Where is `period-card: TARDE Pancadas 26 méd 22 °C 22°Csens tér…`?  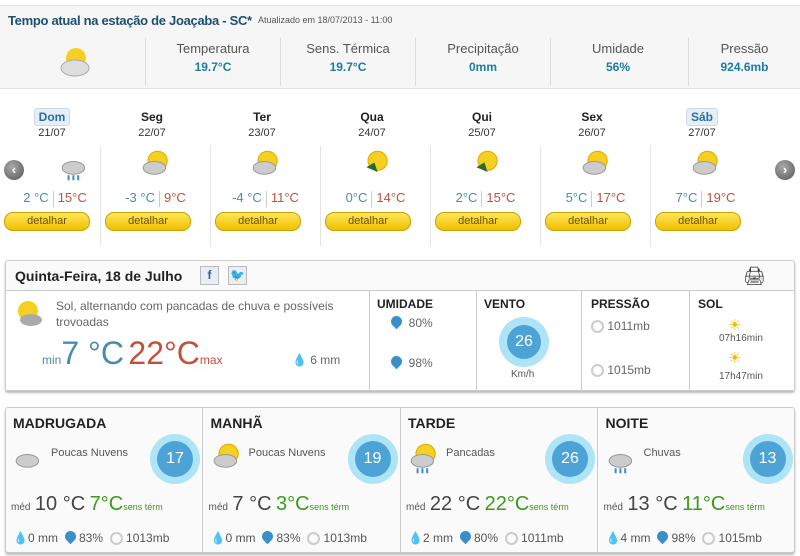 period-card: TARDE Pancadas 26 méd 22 °C 22°Csens tér… is located at coordinates (499, 480).